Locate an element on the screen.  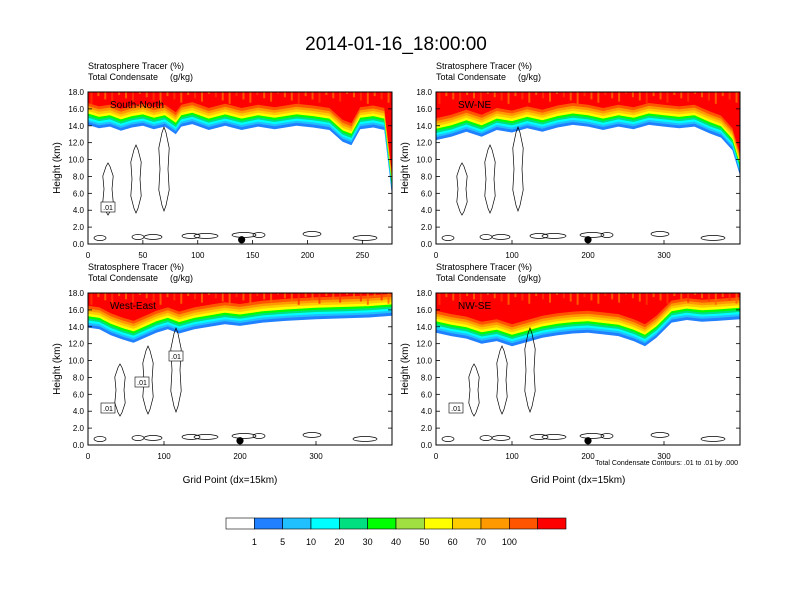
condensate-contours is located at coordinates (583, 183).